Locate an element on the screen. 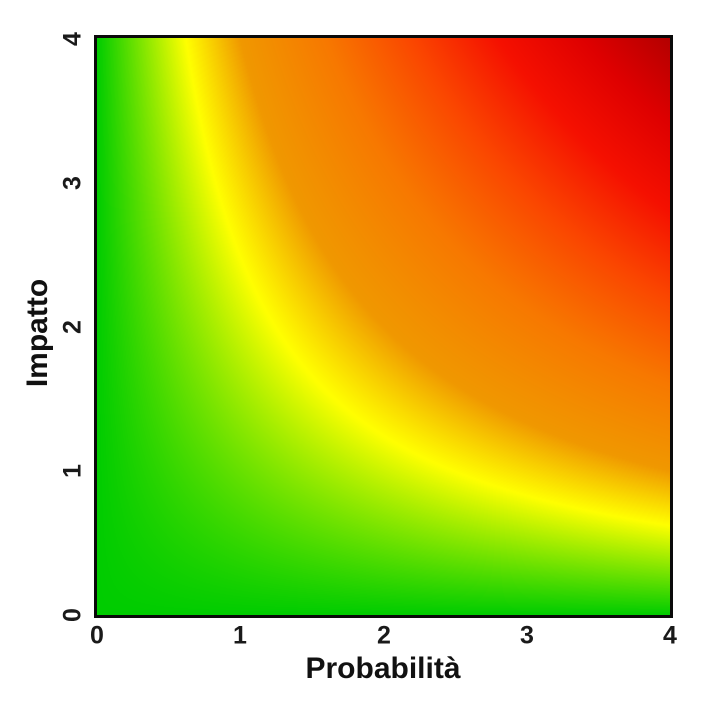  y-tick-0: 0 is located at coordinates (72, 615).